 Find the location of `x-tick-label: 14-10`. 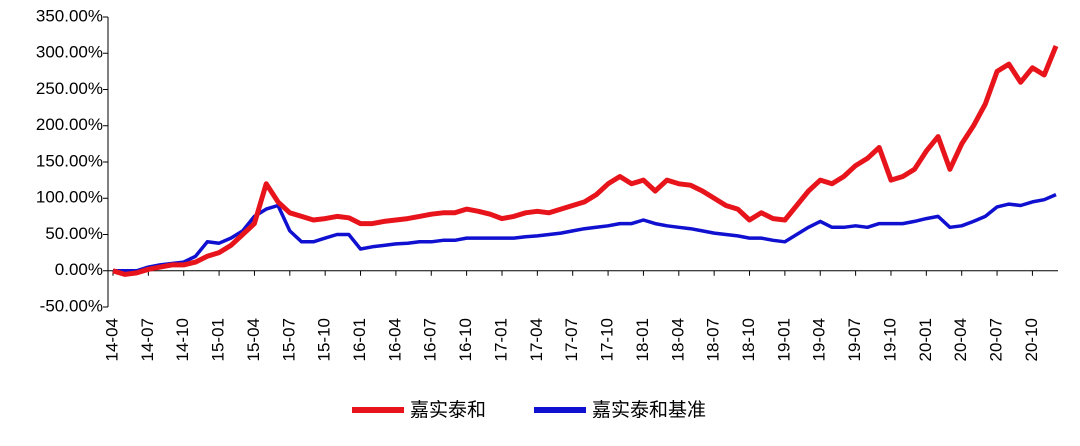

x-tick-label: 14-10 is located at coordinates (182, 339).